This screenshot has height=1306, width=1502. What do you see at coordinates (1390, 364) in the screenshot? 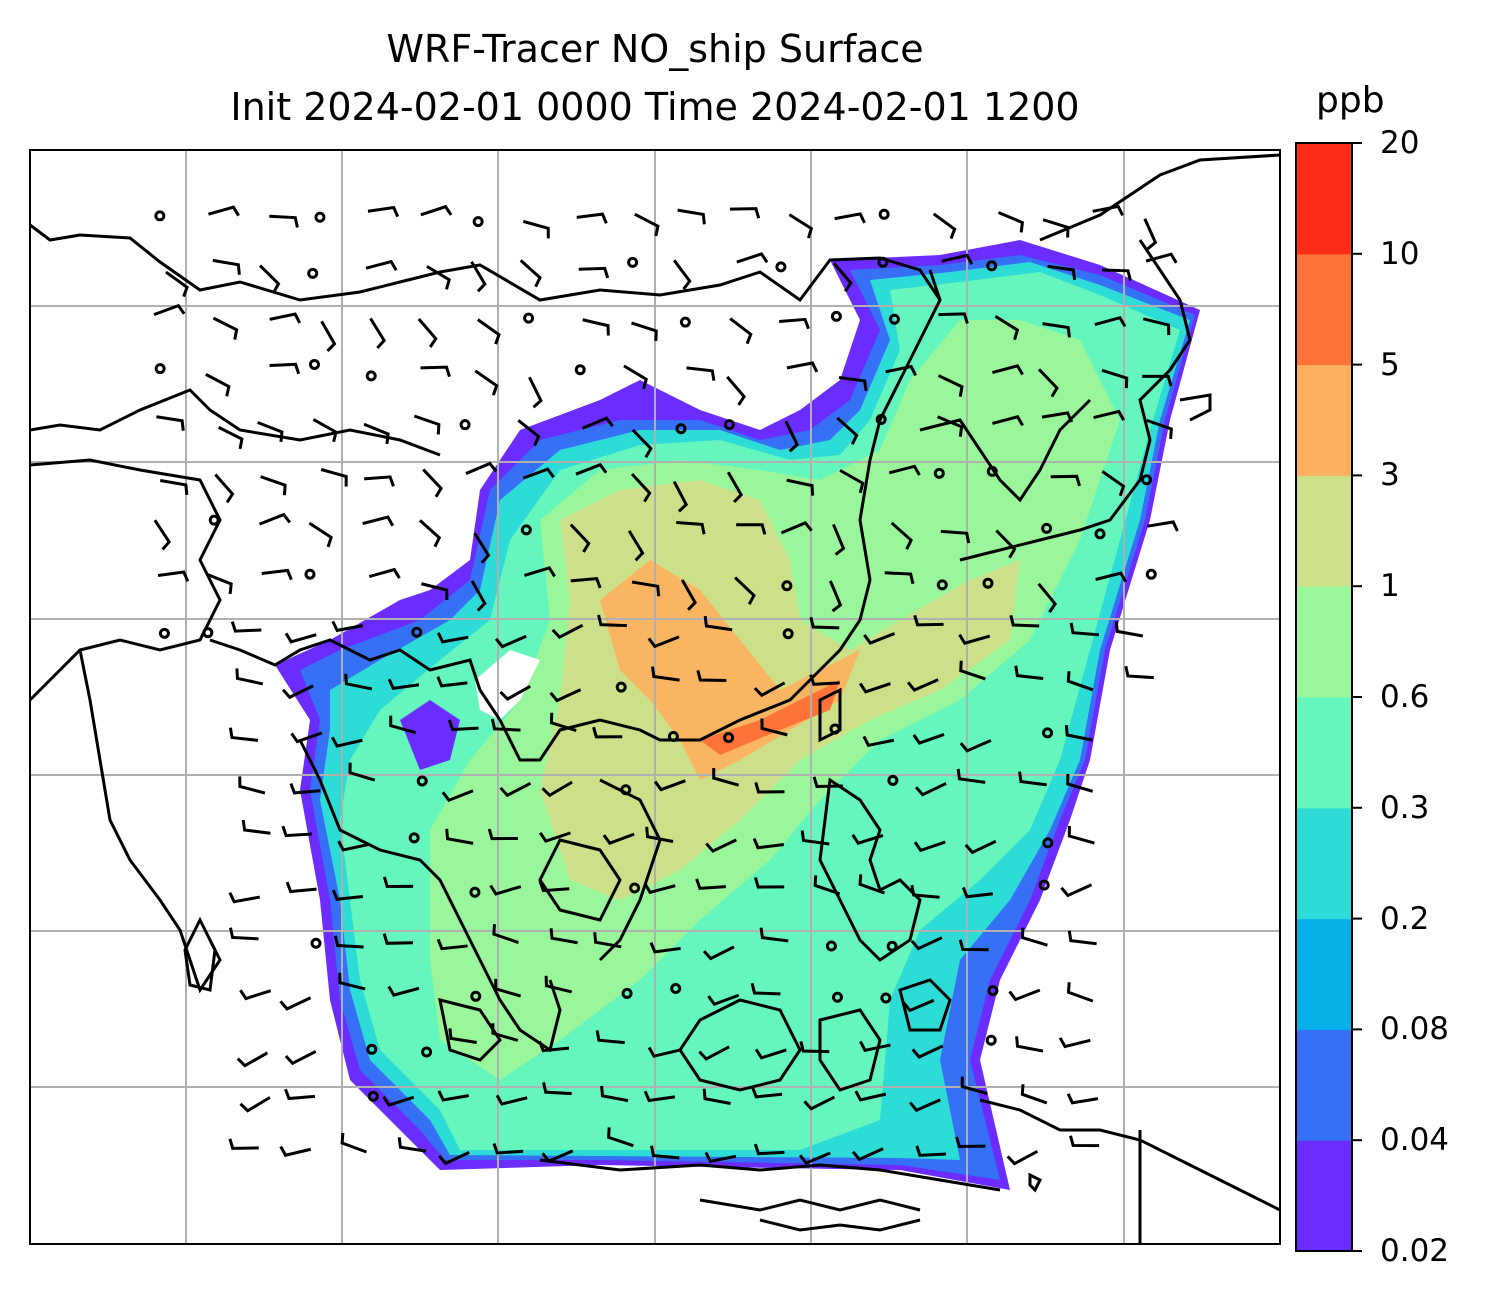
I see `colorbar-tick-label: 5` at bounding box center [1390, 364].